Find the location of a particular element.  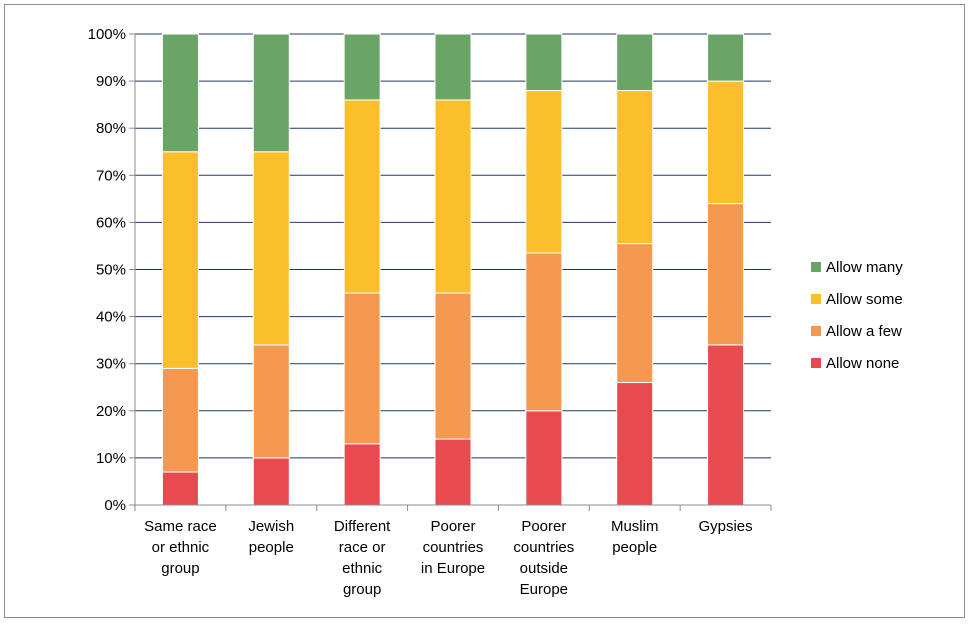

y-tick-label: 10% is located at coordinates (111, 458).